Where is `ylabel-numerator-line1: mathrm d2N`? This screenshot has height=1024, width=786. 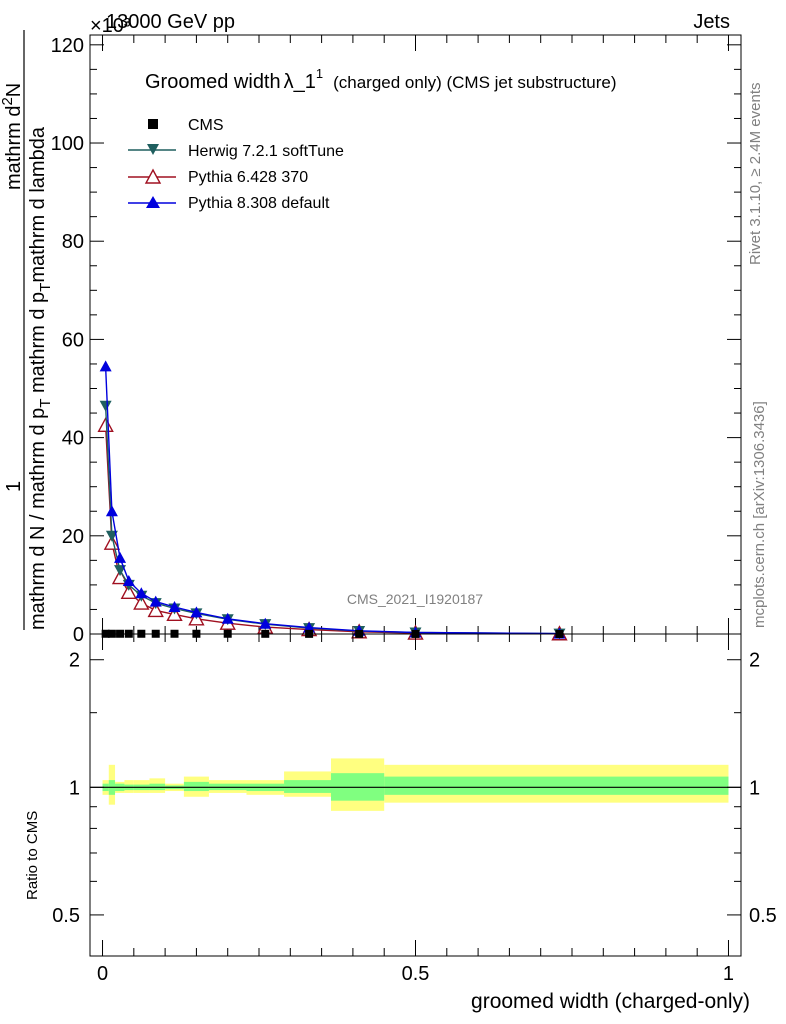 ylabel-numerator-line1: mathrm d2N is located at coordinates (12, 136).